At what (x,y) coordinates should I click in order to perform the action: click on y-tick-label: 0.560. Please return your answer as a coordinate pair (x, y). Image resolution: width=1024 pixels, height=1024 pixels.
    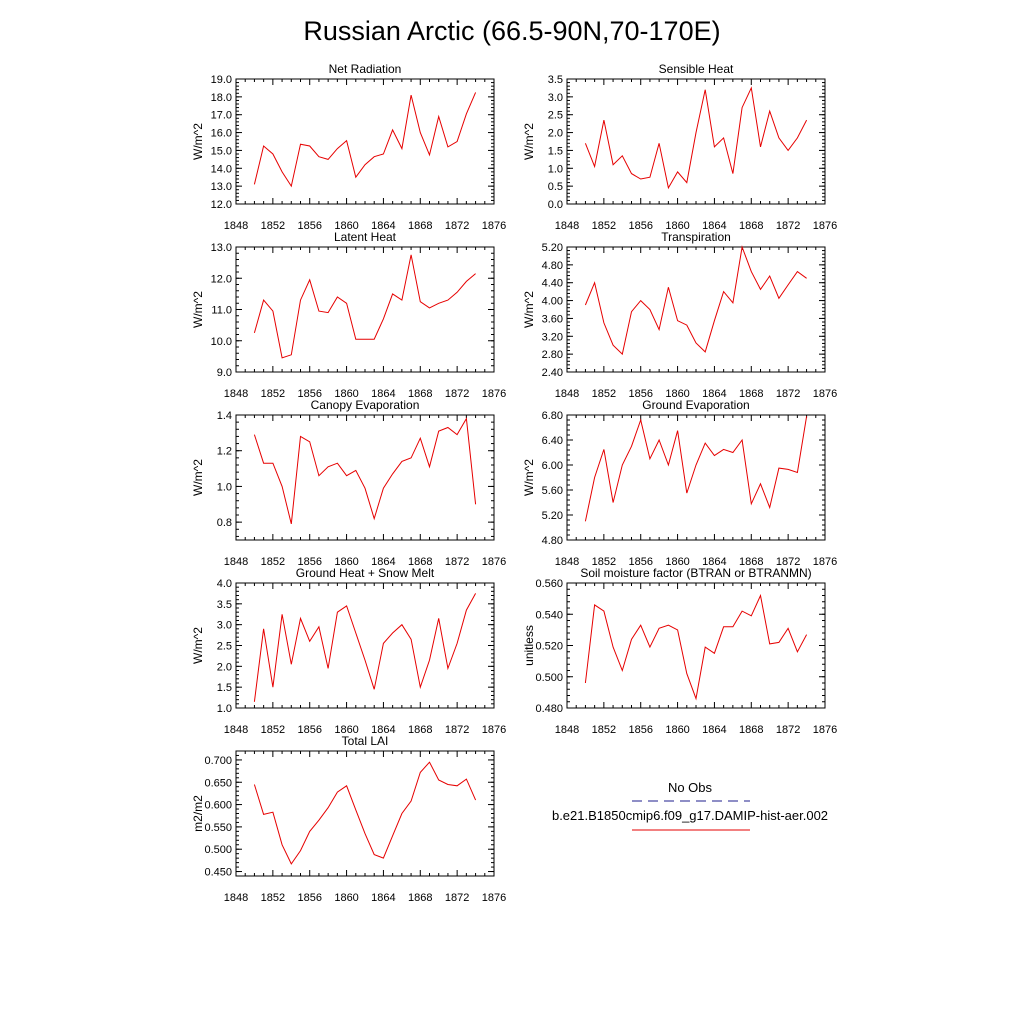
    Looking at the image, I should click on (549, 584).